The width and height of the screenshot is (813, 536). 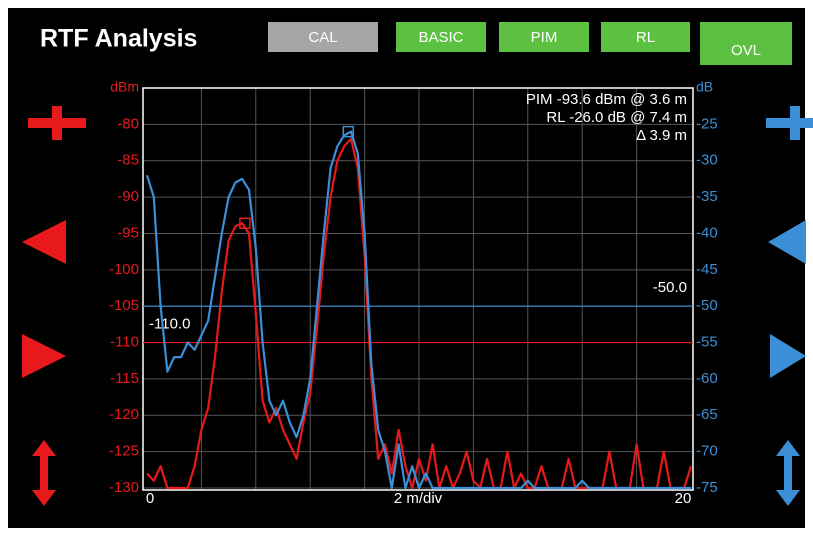 What do you see at coordinates (128, 196) in the screenshot?
I see `y-tick-label: -90` at bounding box center [128, 196].